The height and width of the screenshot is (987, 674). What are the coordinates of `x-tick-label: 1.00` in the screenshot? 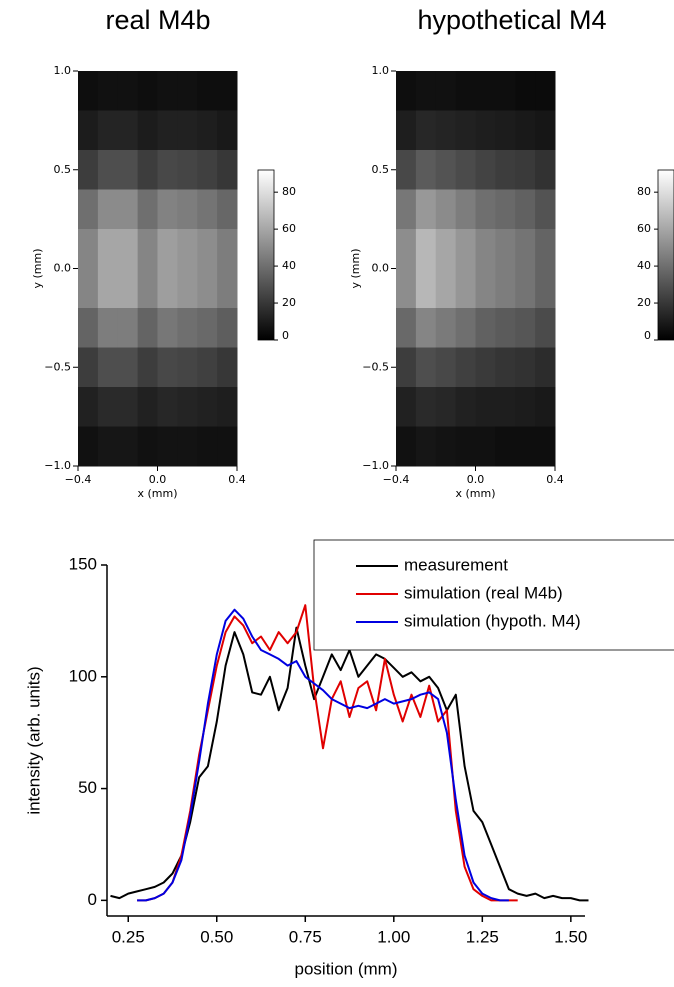 It's located at (393, 936).